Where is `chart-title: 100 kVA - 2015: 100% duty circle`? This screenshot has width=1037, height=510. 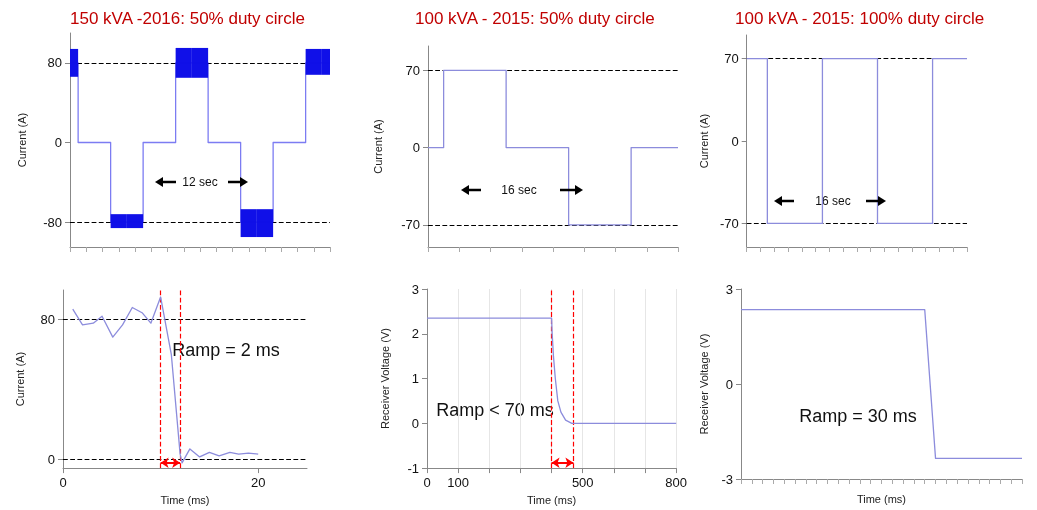 chart-title: 100 kVA - 2015: 100% duty circle is located at coordinates (860, 18).